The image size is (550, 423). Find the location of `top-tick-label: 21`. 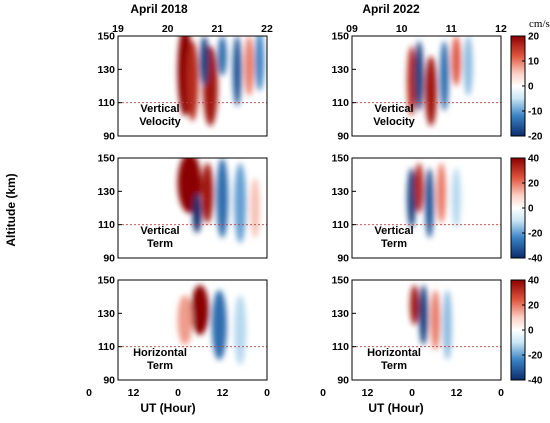

top-tick-label: 21 is located at coordinates (217, 29).